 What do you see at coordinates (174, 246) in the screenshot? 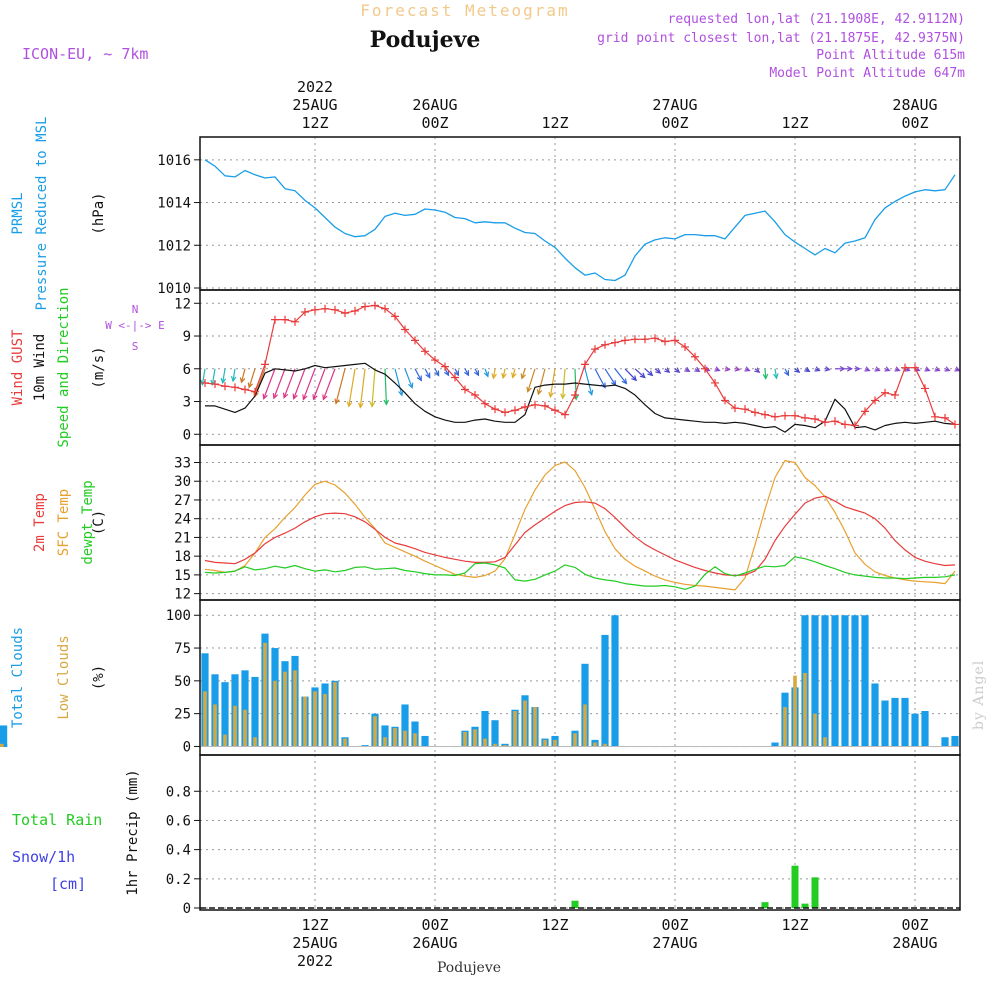
I see `y-tick-label: 1012` at bounding box center [174, 246].